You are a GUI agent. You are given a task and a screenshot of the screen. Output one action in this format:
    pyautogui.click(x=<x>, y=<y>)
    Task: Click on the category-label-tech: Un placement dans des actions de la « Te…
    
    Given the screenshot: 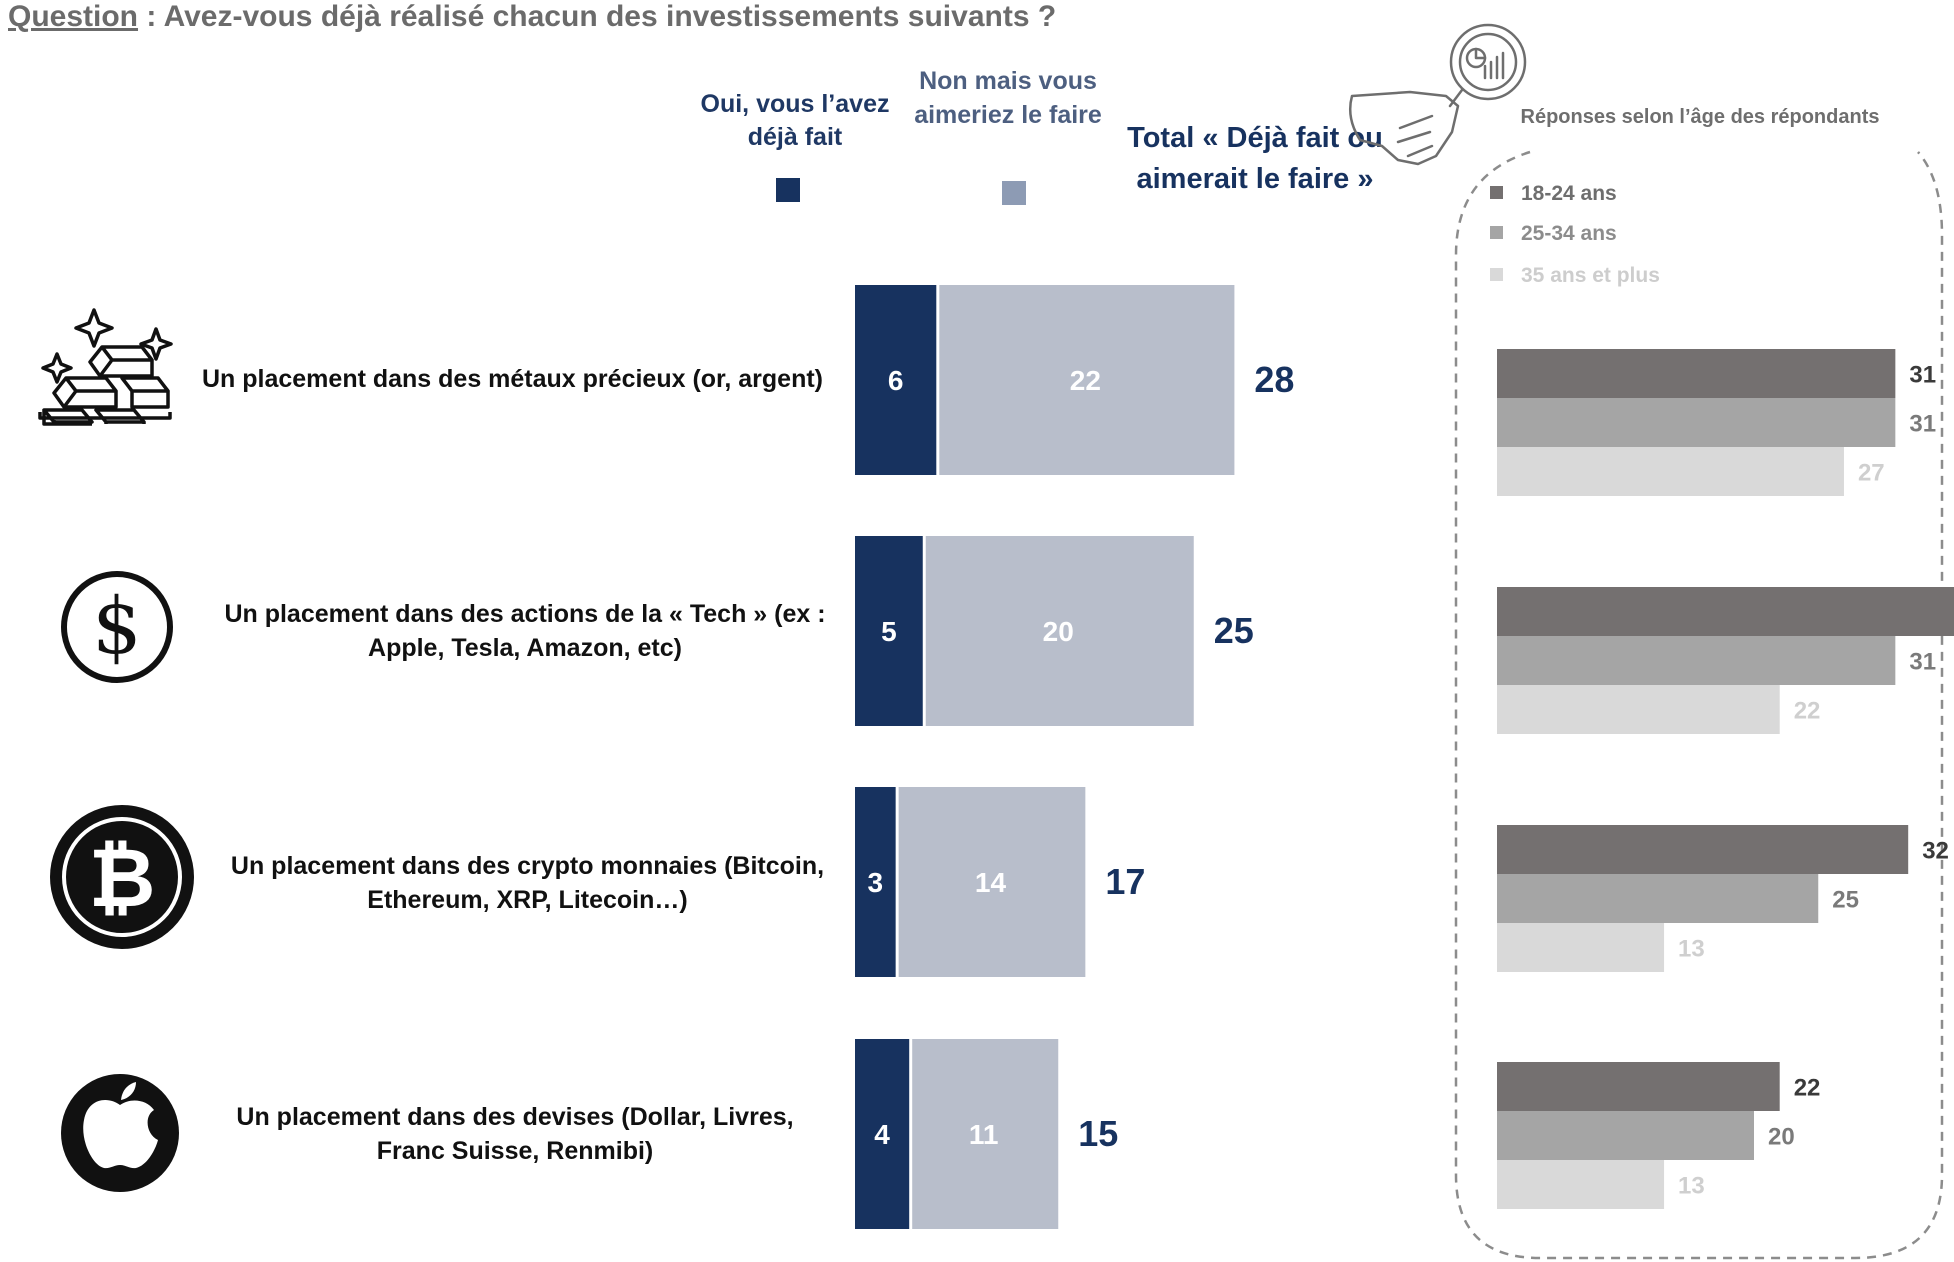 What is the action you would take?
    pyautogui.click(x=525, y=631)
    